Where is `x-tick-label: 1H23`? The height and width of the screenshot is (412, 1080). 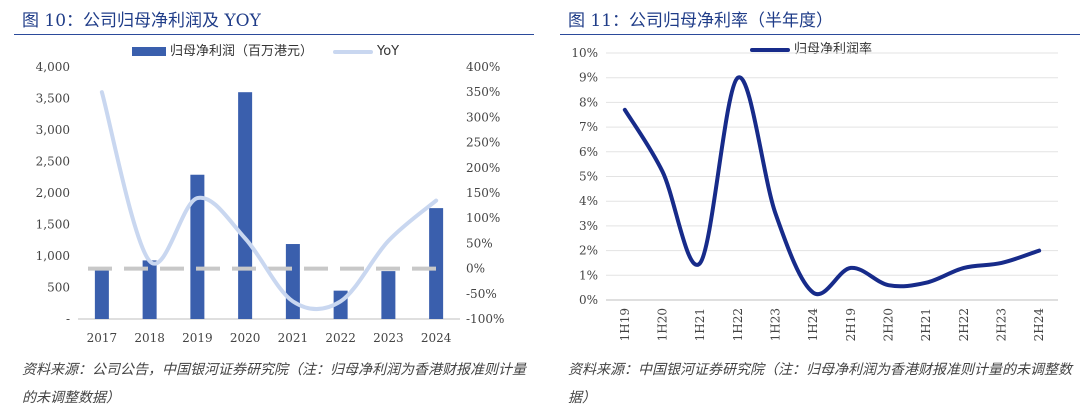
x-tick-label: 1H23 is located at coordinates (776, 324).